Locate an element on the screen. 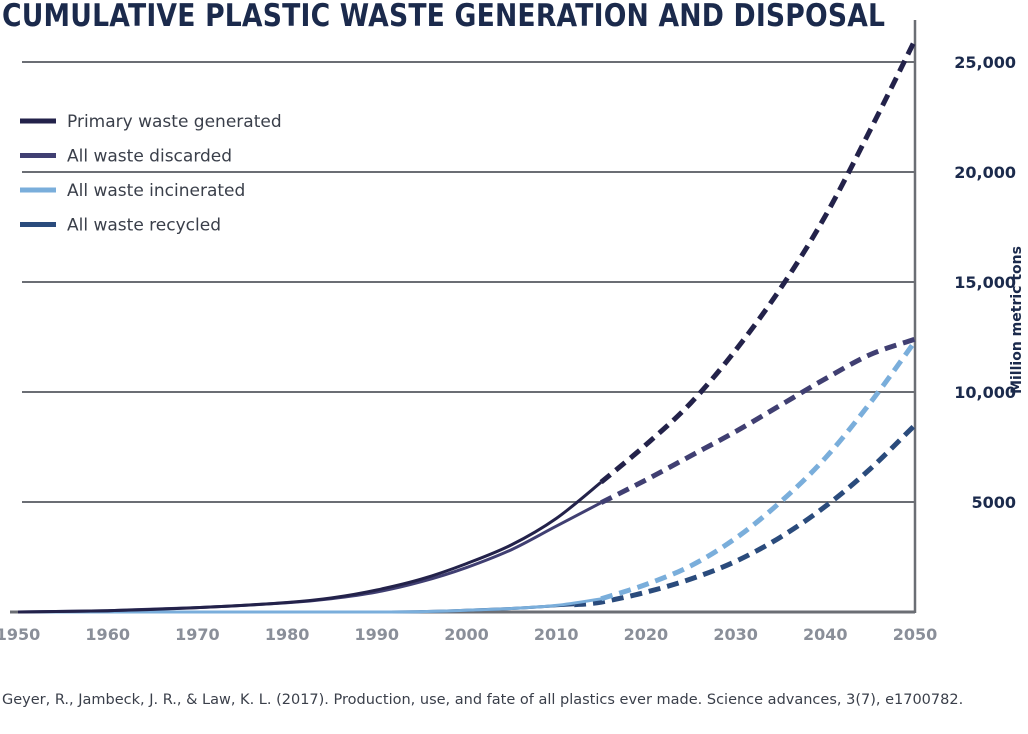 The image size is (1028, 734). x-tick-label: 1960 is located at coordinates (107, 634).